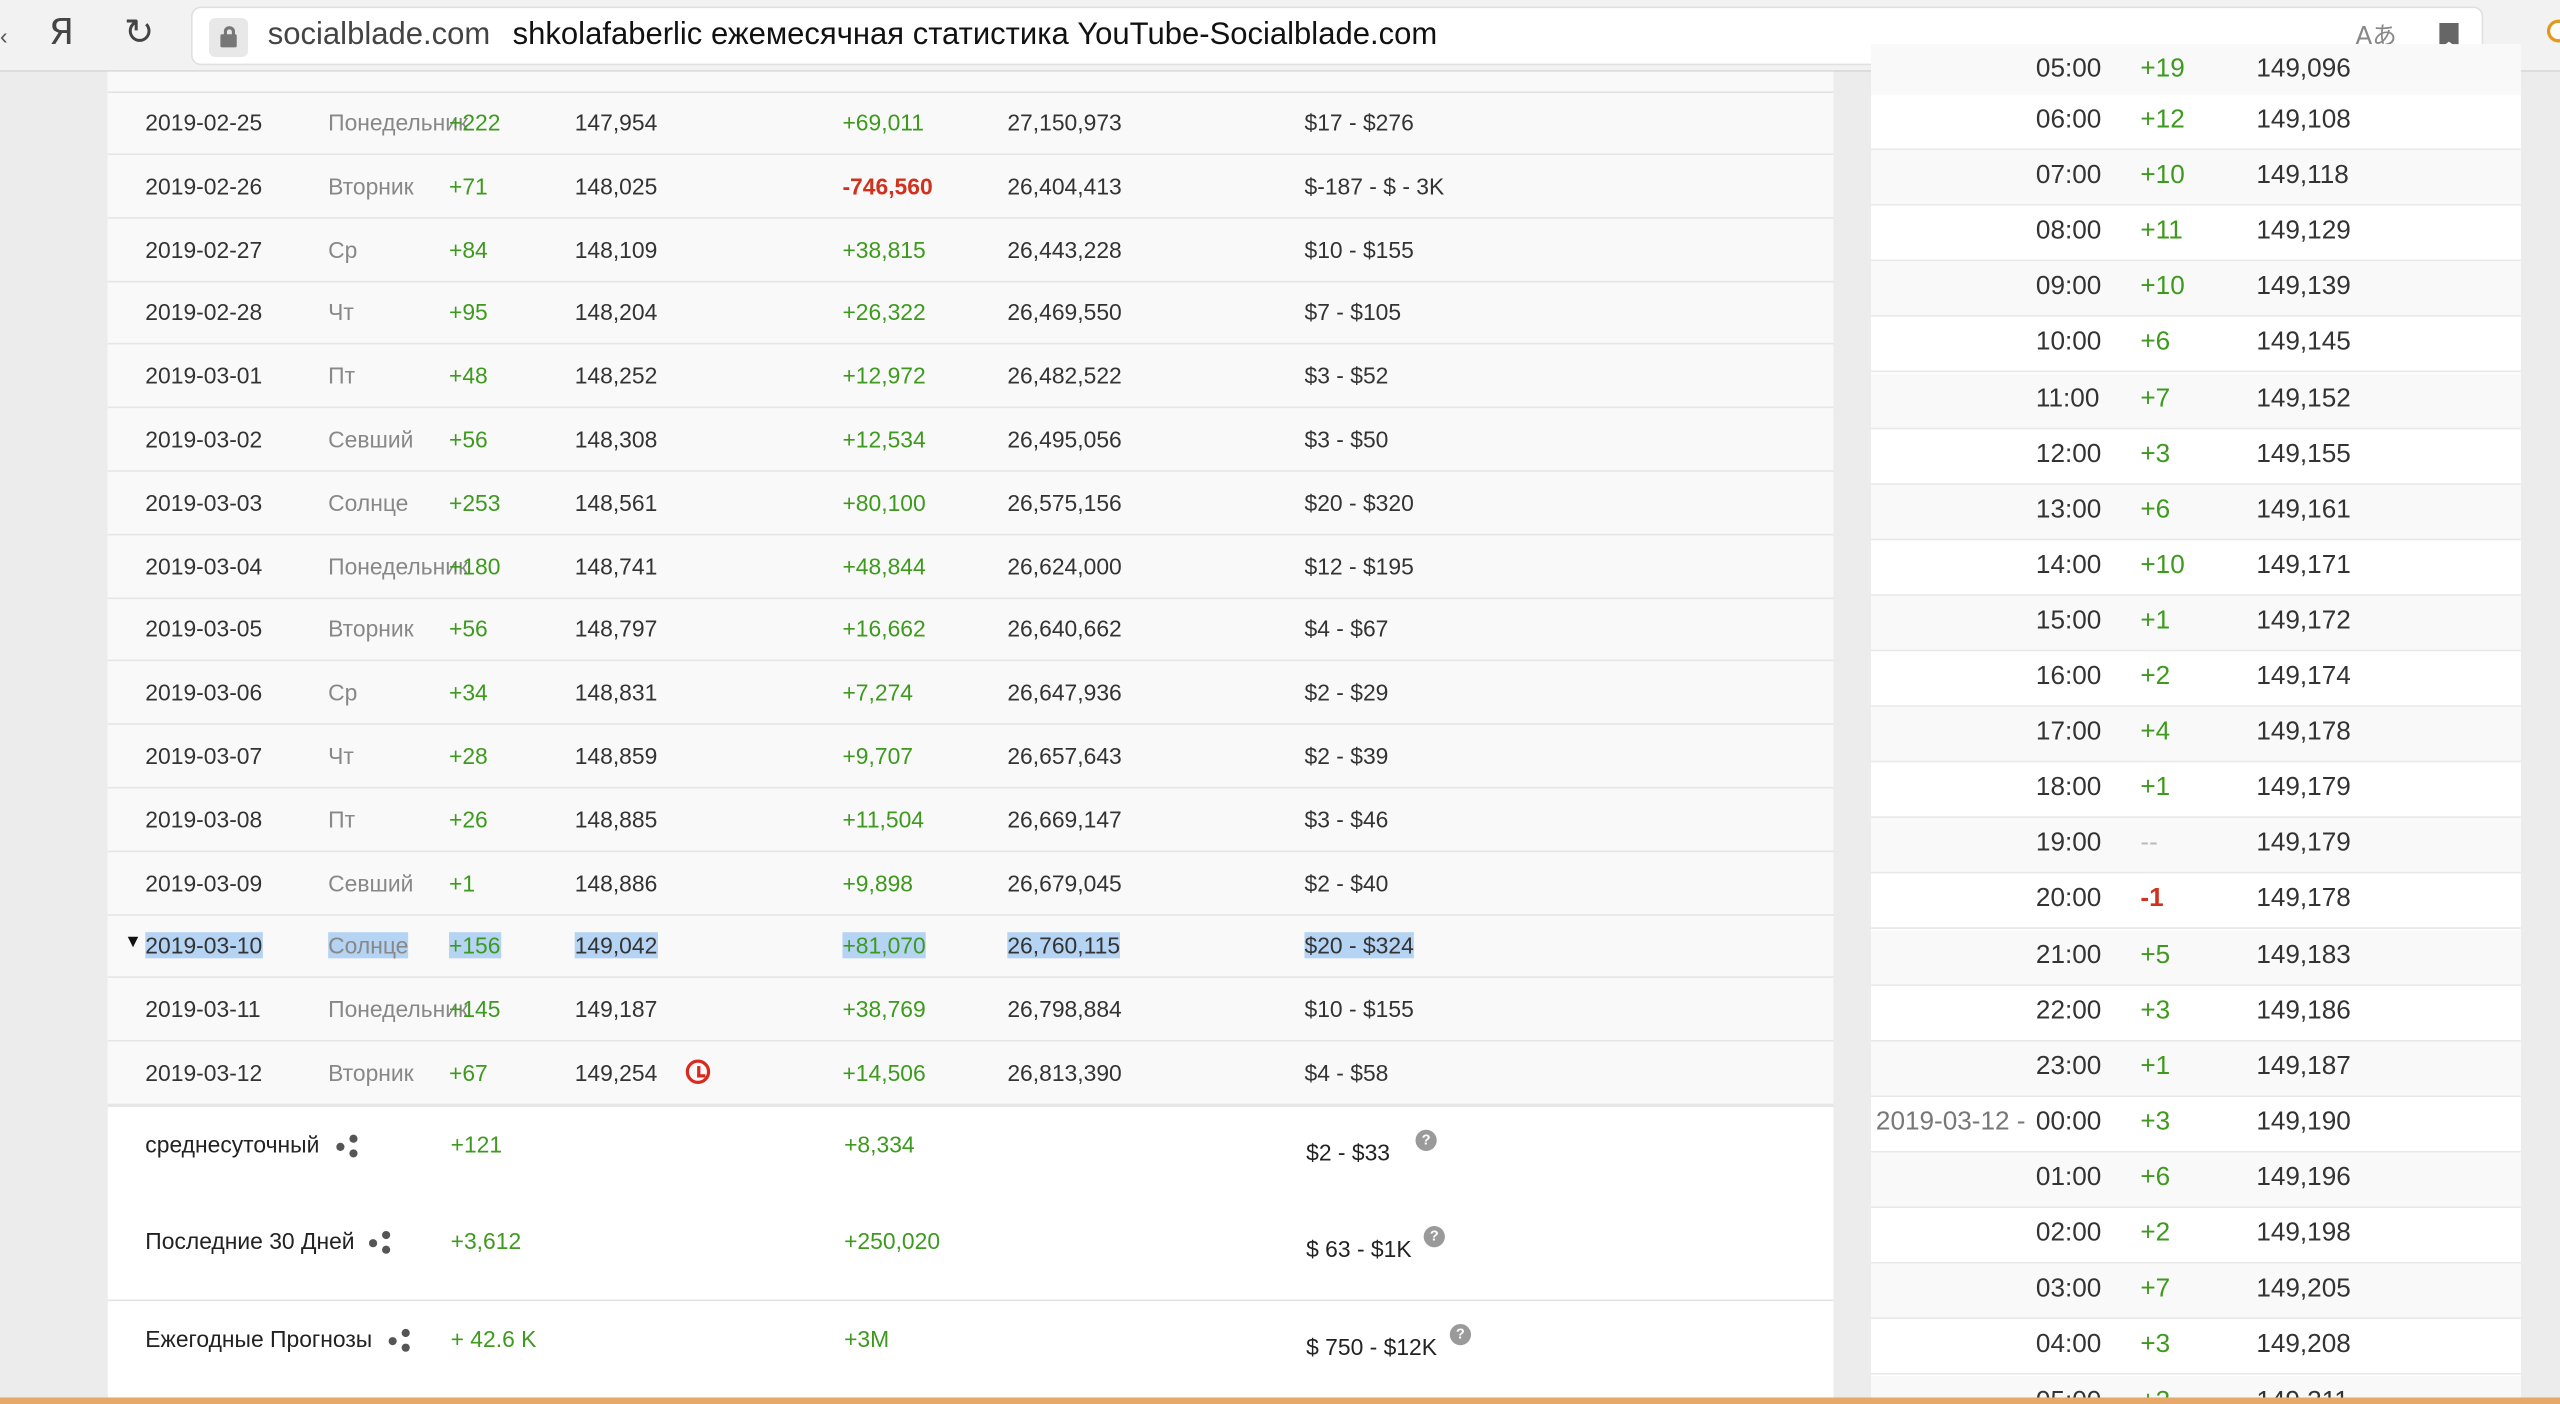  Describe the element at coordinates (2196, 1180) in the screenshot. I see `hourly-row: 01:00 +6 149,196` at that location.